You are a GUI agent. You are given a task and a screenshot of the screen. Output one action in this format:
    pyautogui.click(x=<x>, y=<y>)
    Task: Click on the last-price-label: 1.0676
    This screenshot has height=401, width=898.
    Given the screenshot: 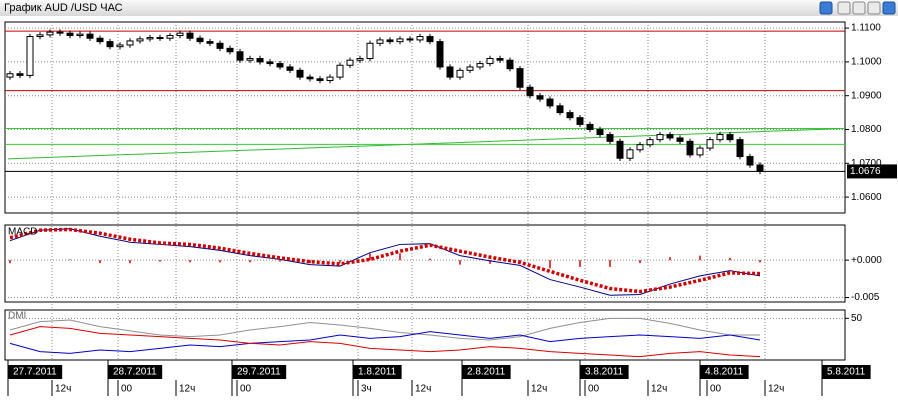 What is the action you would take?
    pyautogui.click(x=865, y=171)
    